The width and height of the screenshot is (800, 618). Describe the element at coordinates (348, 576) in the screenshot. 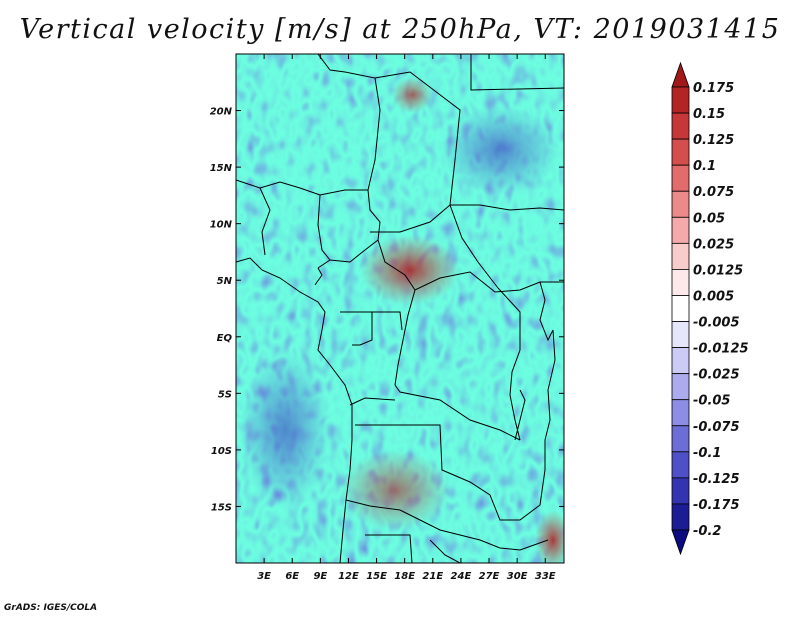

I see `lon-label: 12E` at that location.